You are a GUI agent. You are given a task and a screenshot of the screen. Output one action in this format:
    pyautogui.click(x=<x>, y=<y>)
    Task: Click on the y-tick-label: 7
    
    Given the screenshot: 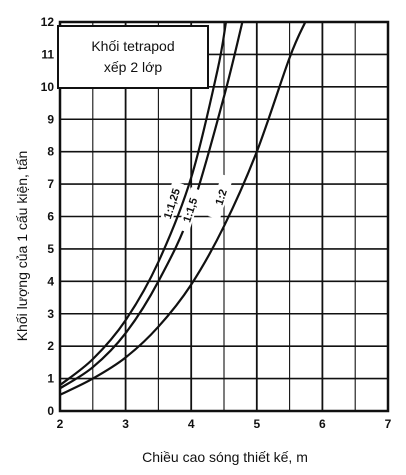 What is the action you would take?
    pyautogui.click(x=50, y=184)
    